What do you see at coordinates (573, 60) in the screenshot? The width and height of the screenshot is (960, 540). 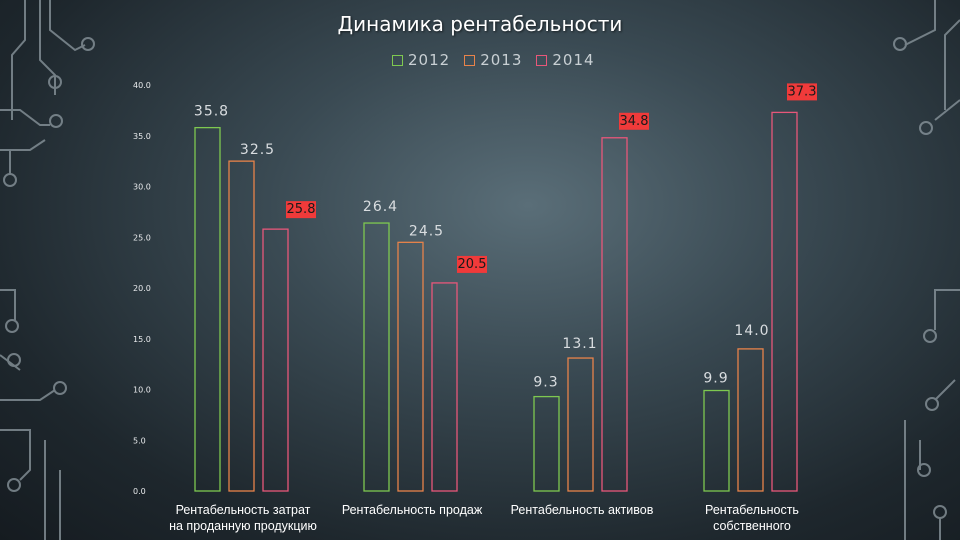 I see `legend-label-2014: 2014` at bounding box center [573, 60].